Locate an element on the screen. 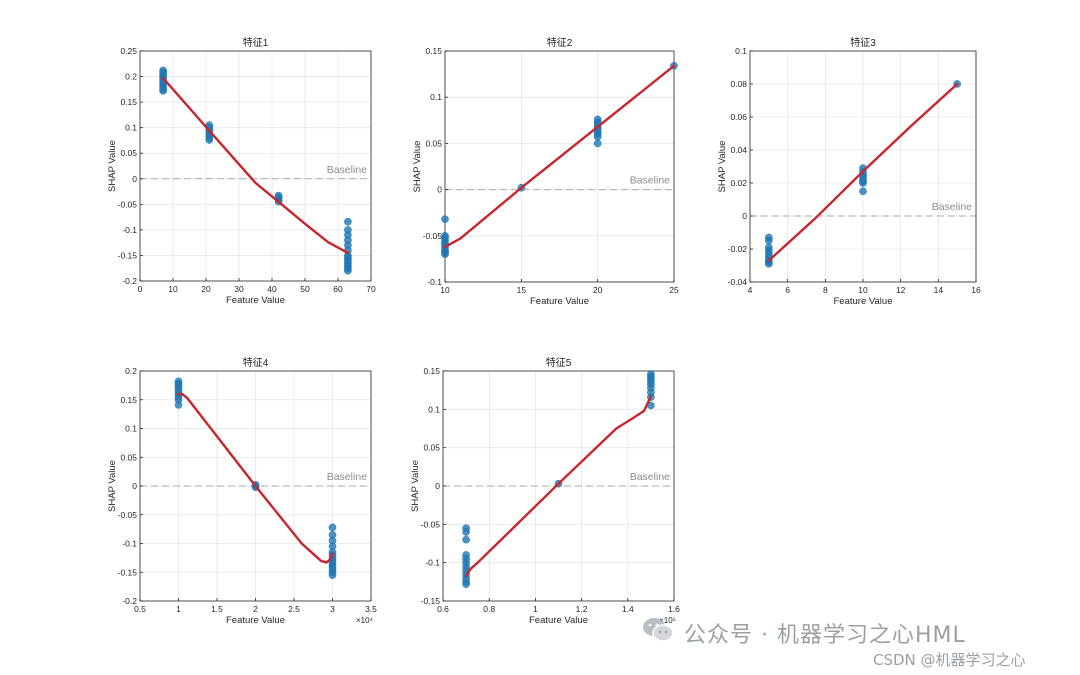 The width and height of the screenshot is (1080, 675). x-tick-label: 0.6 is located at coordinates (443, 609).